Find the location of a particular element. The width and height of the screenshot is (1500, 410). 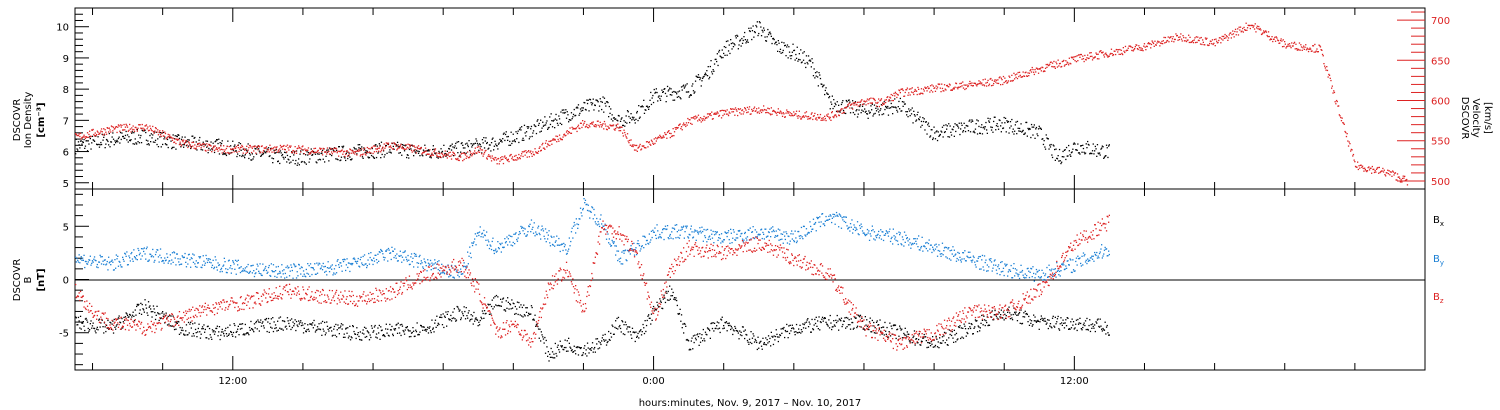

field-tick-label: 5 is located at coordinates (66, 227).